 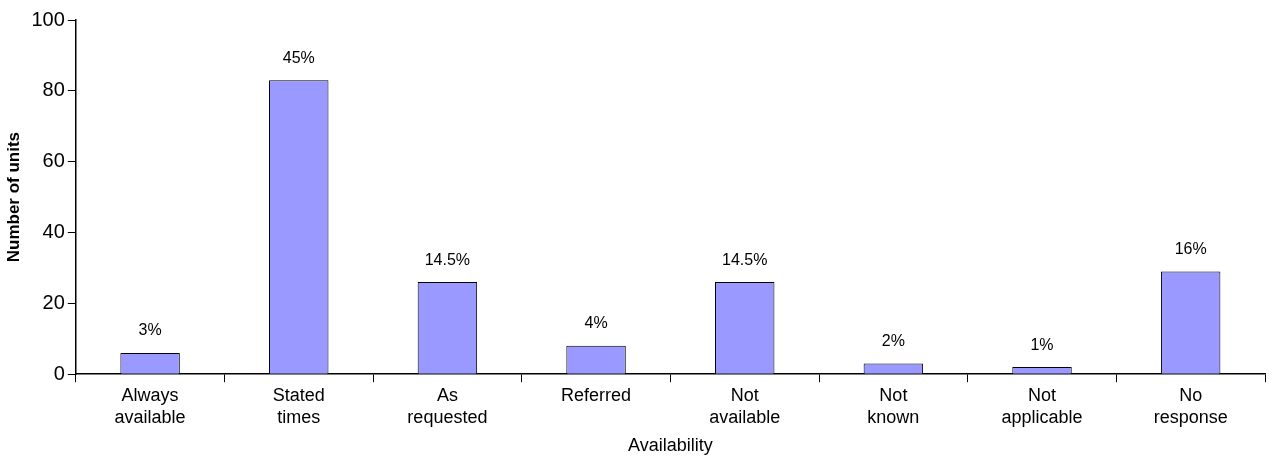 I want to click on x-tick-label: As requested, so click(x=447, y=405).